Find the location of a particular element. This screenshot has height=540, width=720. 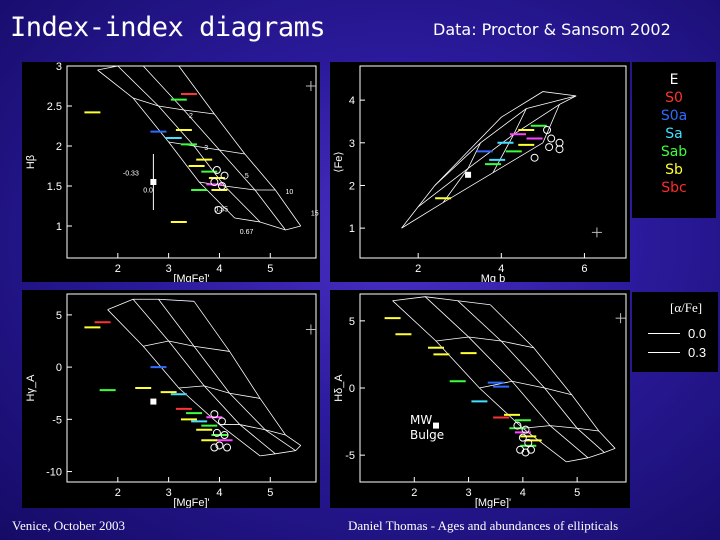

mw-label-line1: MW is located at coordinates (421, 420).